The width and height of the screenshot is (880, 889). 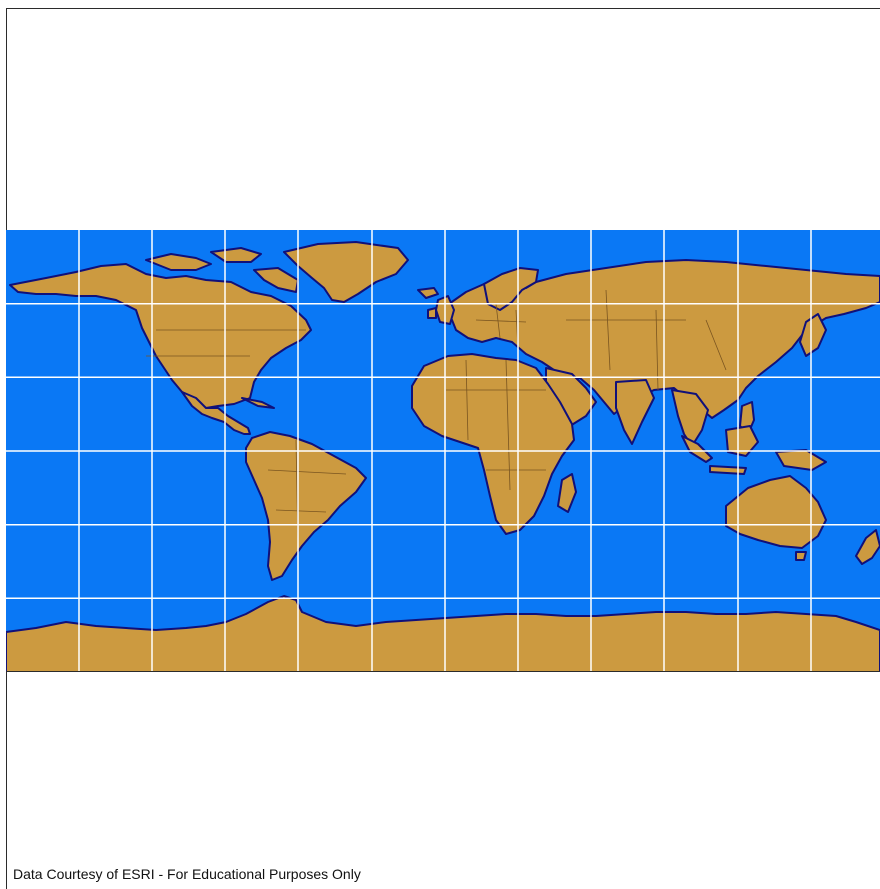 I want to click on iceland, so click(x=428, y=293).